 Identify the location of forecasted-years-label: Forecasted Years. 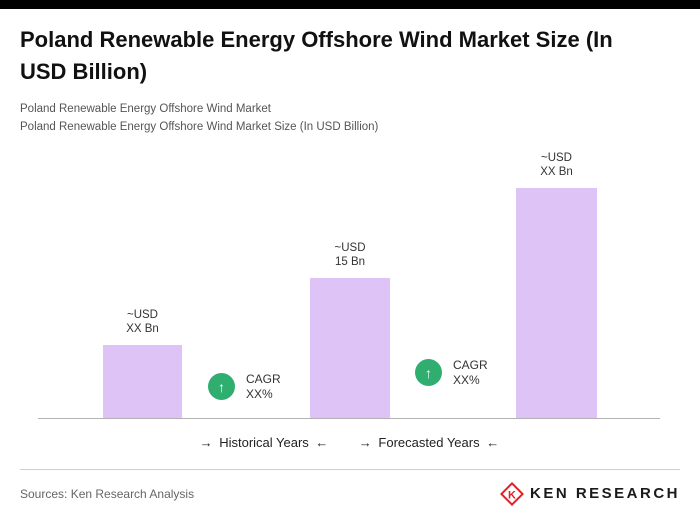
(429, 442).